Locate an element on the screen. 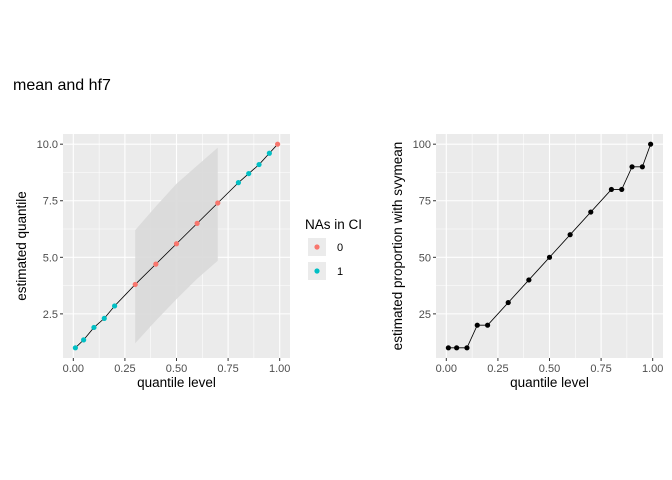 This screenshot has height=480, width=672. y-axis-label: estimated quantile is located at coordinates (21, 246).